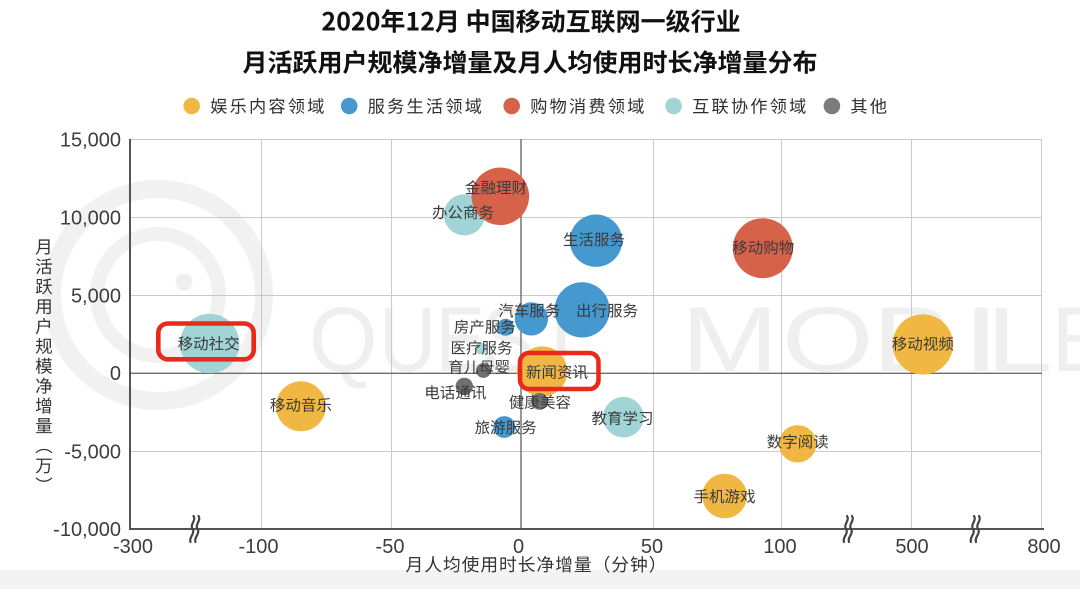  I want to click on svg-text: 10,000, so click(90, 219).